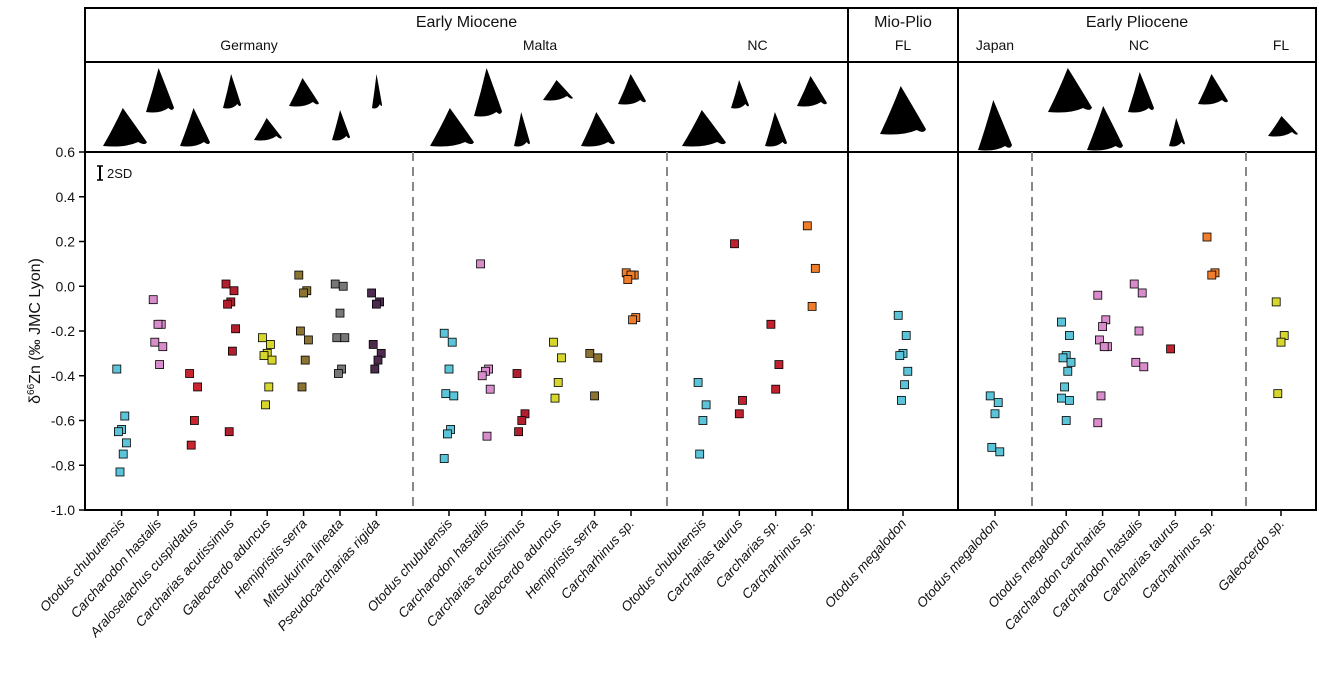 The height and width of the screenshot is (675, 1319). I want to click on y-axis-label: δ66Zn (‰ JMC Lyon), so click(35, 331).